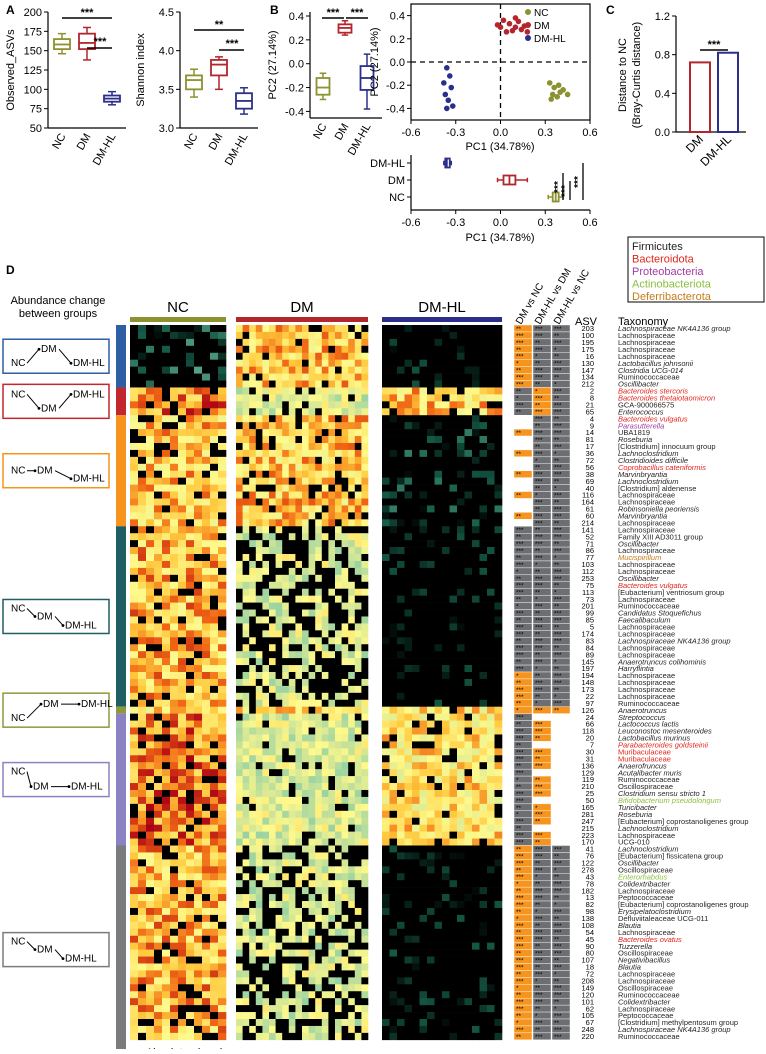  Describe the element at coordinates (397, 63) in the screenshot. I see `y-tick-label: 0.0` at that location.